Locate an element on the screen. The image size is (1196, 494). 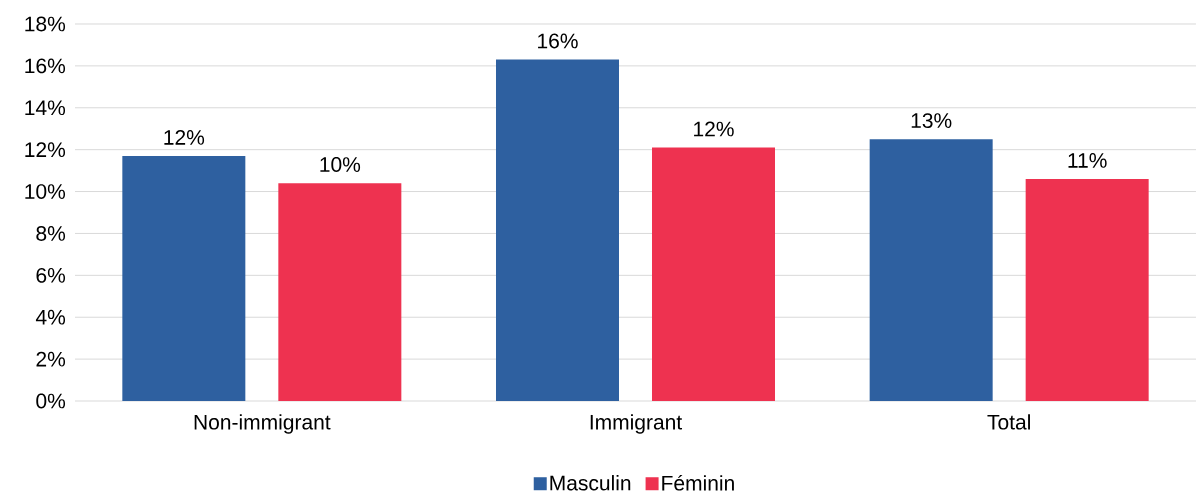
x-tick-label: Non-immigrant is located at coordinates (262, 424).